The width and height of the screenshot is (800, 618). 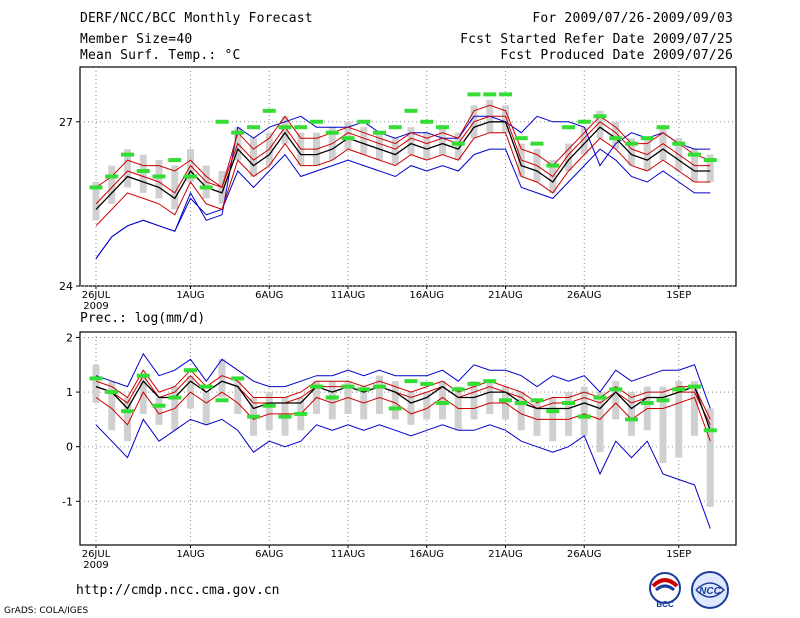 I want to click on panel-2-y-tick-label: 2, so click(x=69, y=337).